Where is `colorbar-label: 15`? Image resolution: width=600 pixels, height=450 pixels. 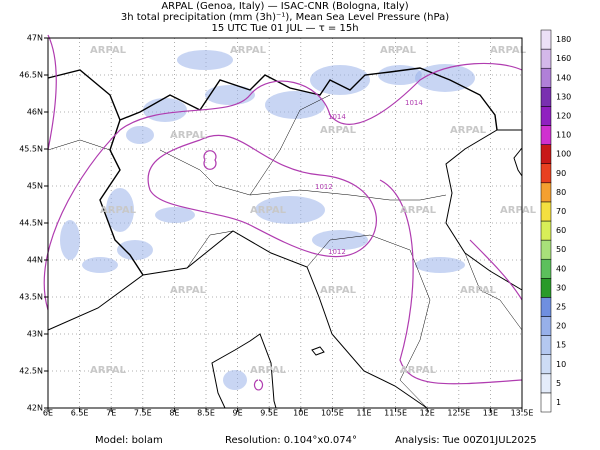
colorbar-label: 15 is located at coordinates (561, 345).